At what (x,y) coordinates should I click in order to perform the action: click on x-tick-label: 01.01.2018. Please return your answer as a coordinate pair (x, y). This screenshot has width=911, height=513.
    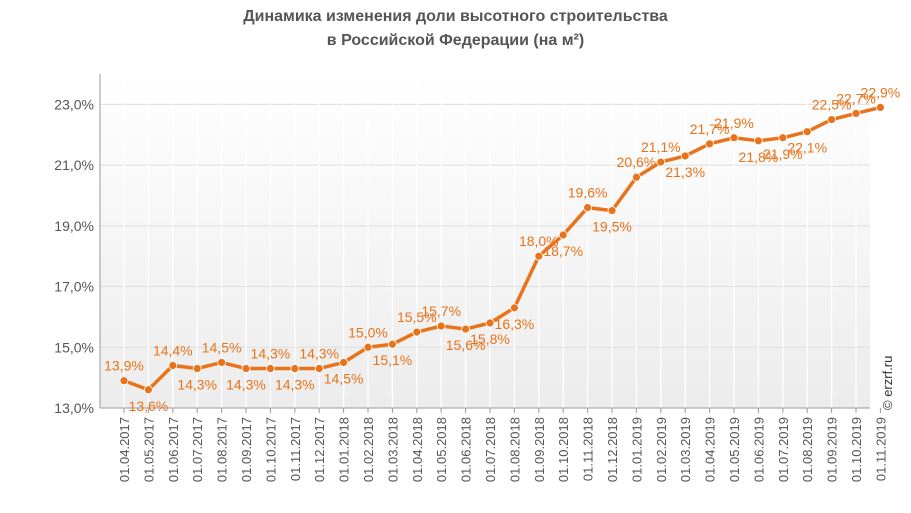
    Looking at the image, I should click on (344, 449).